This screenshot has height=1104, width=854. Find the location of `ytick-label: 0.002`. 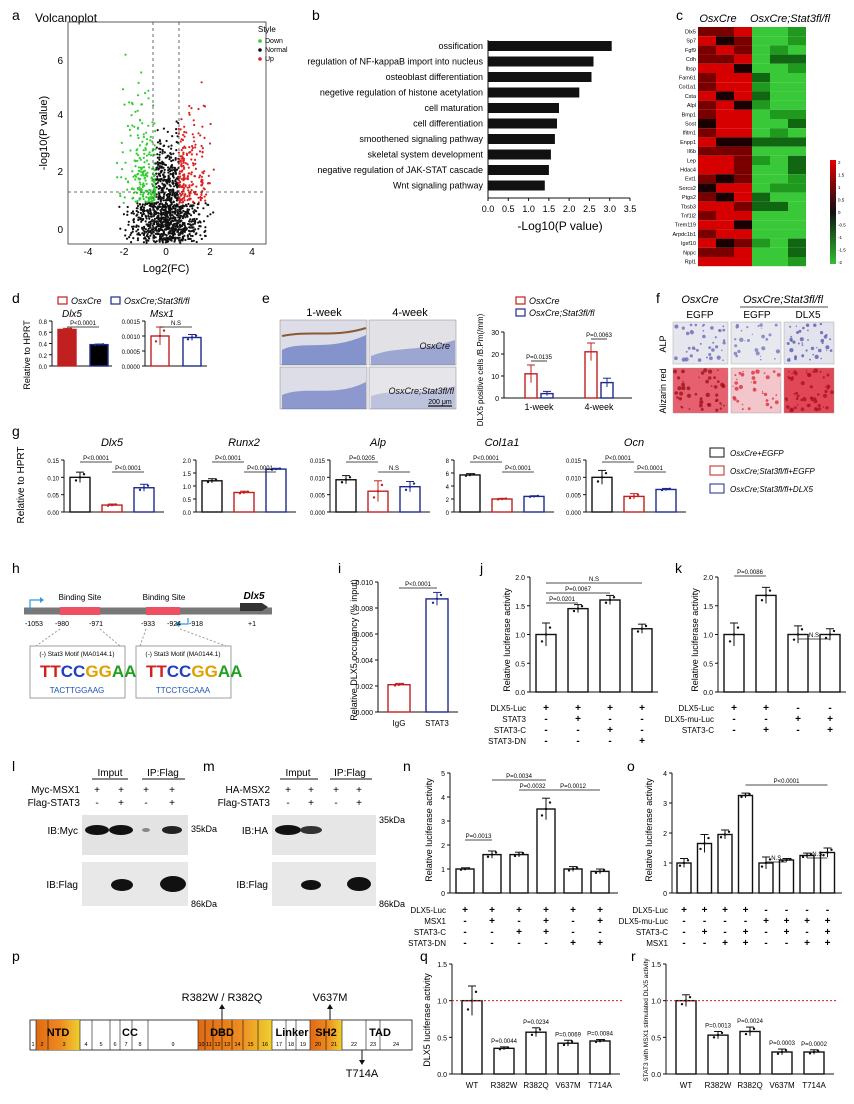

ytick-label: 0.002 is located at coordinates (364, 687).